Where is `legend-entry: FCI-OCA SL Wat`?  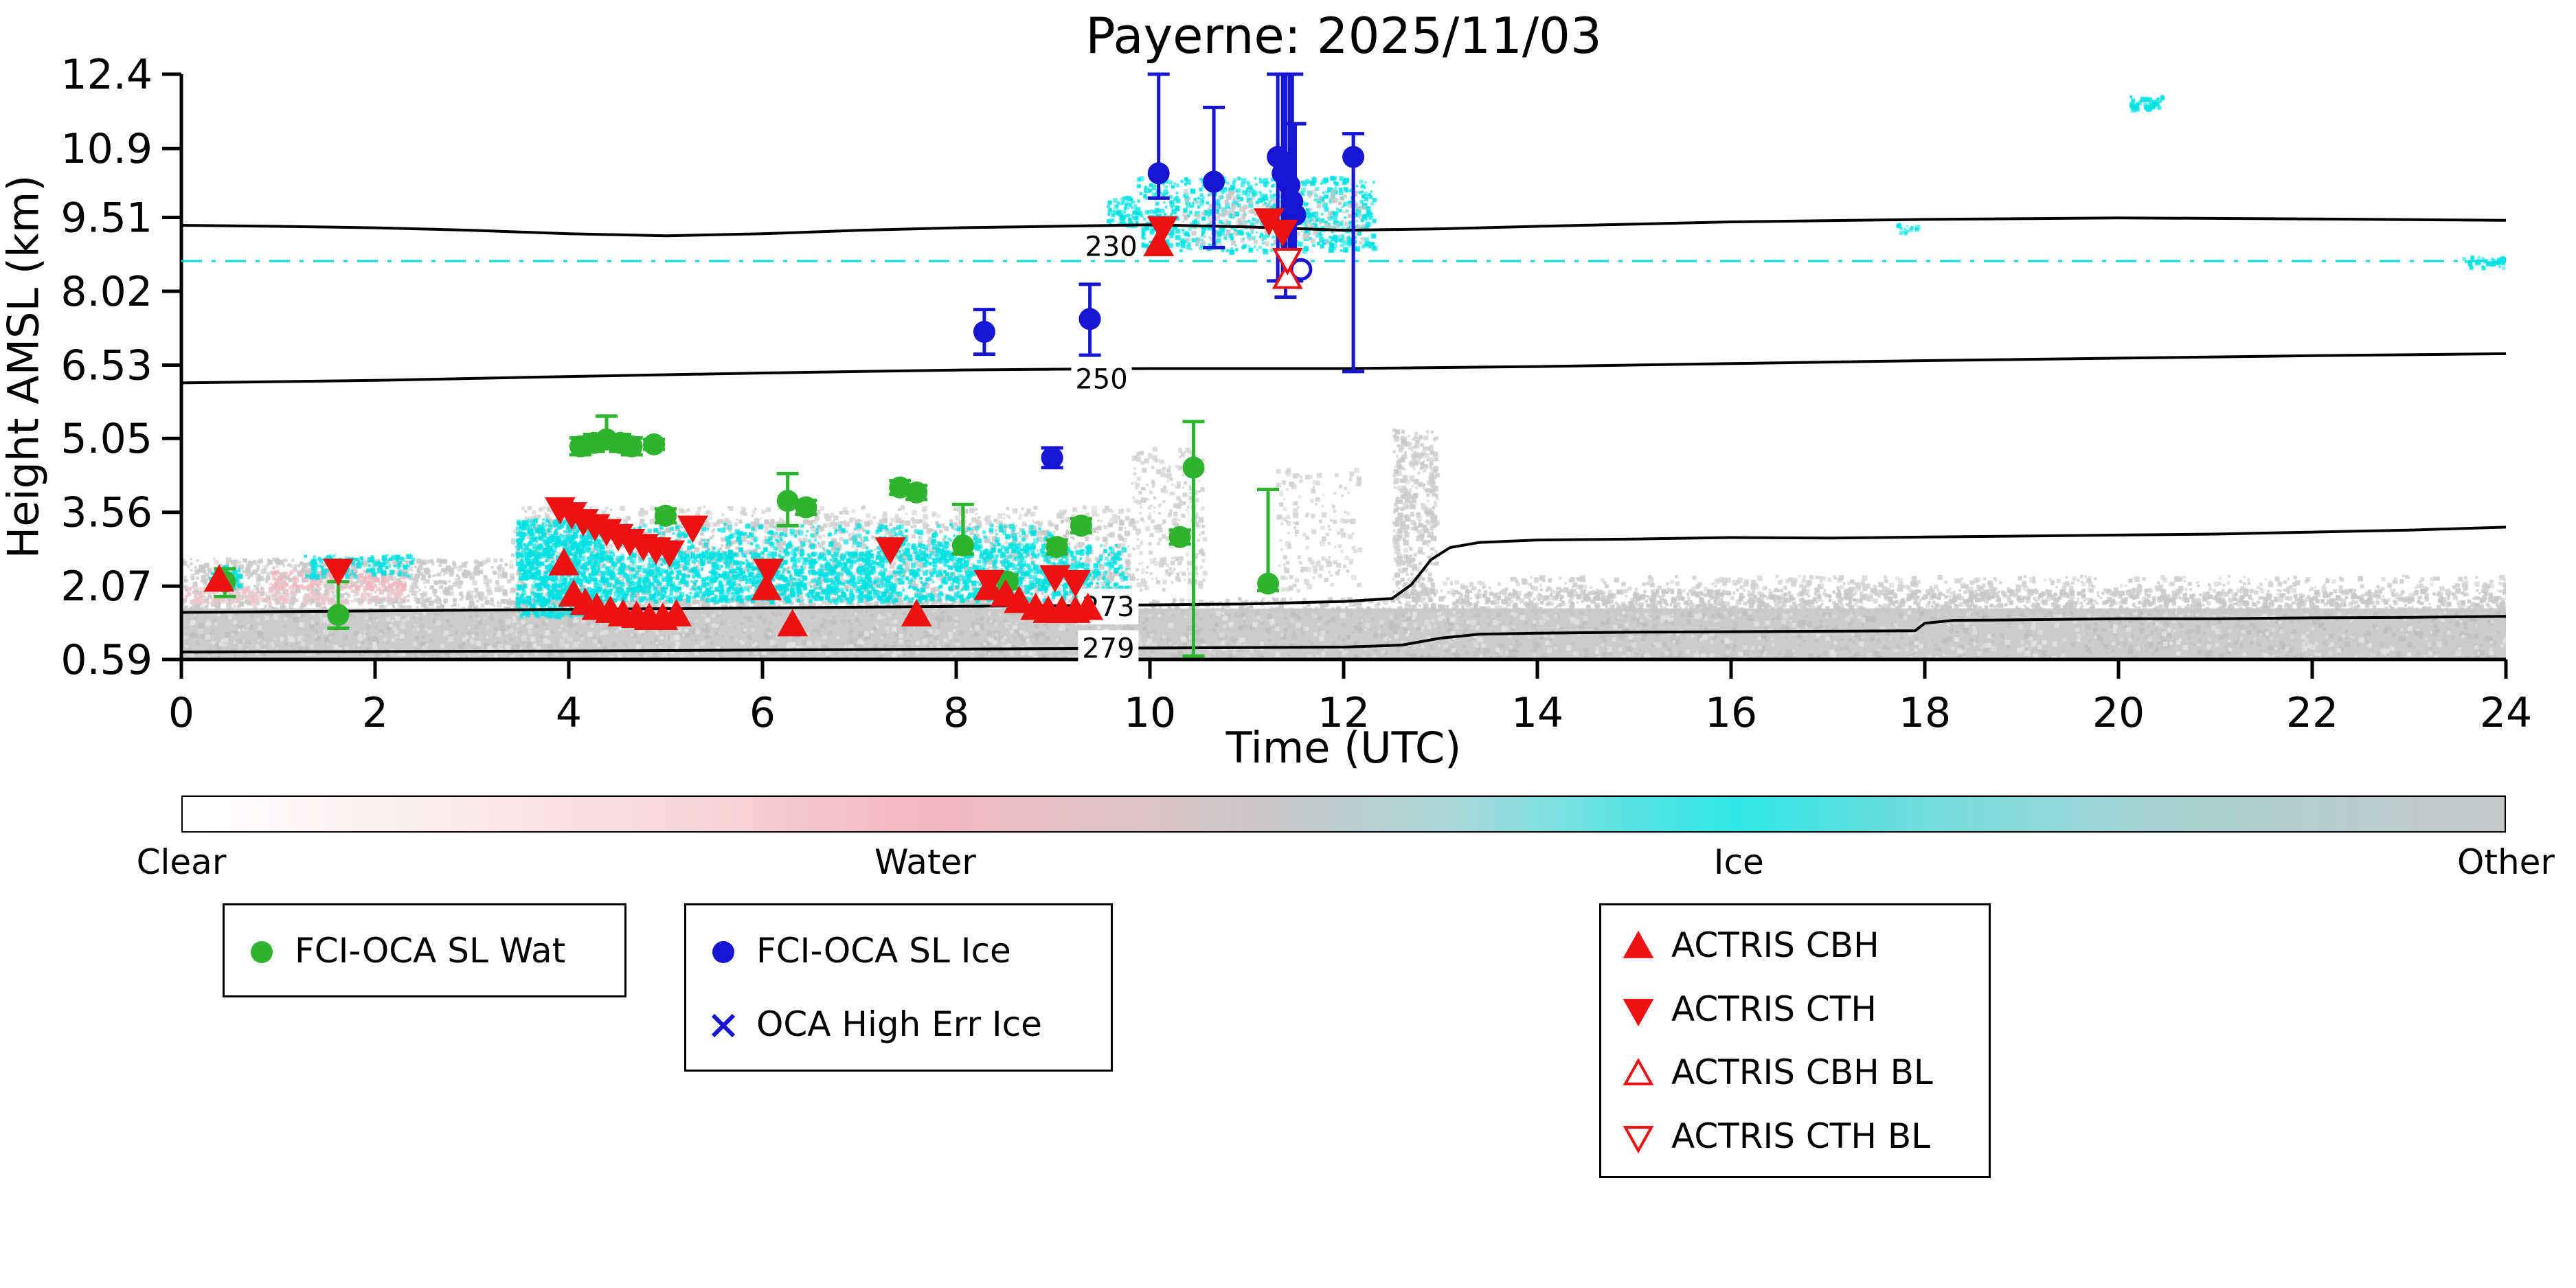 legend-entry: FCI-OCA SL Wat is located at coordinates (424, 951).